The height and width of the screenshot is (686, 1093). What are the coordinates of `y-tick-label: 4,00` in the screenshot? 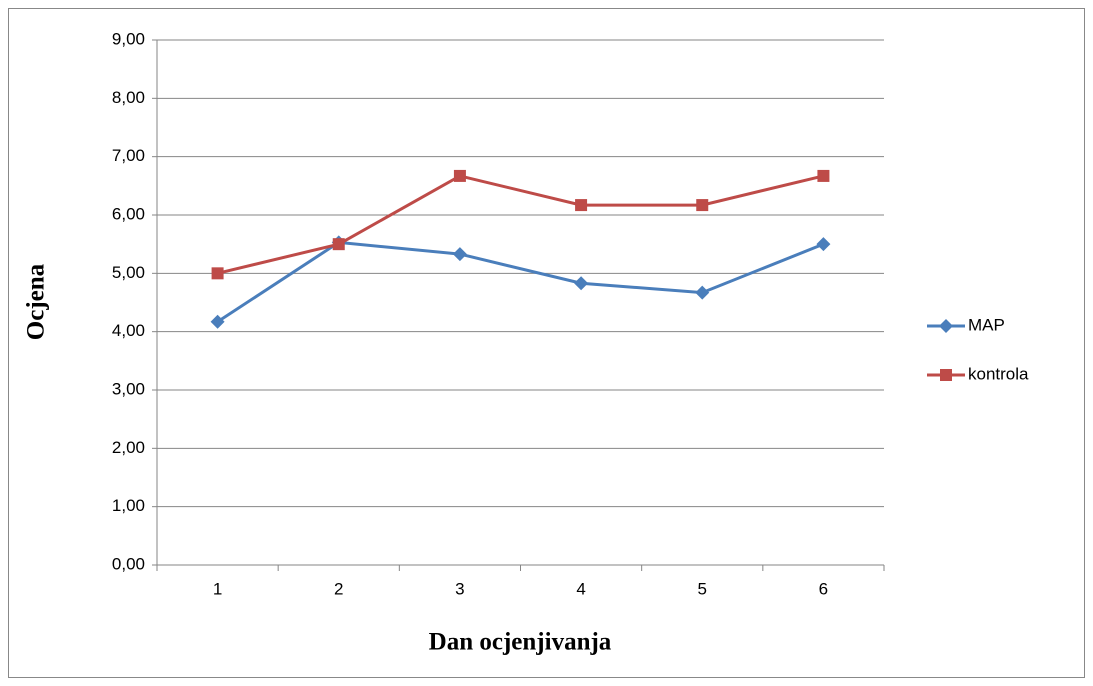 It's located at (128, 330).